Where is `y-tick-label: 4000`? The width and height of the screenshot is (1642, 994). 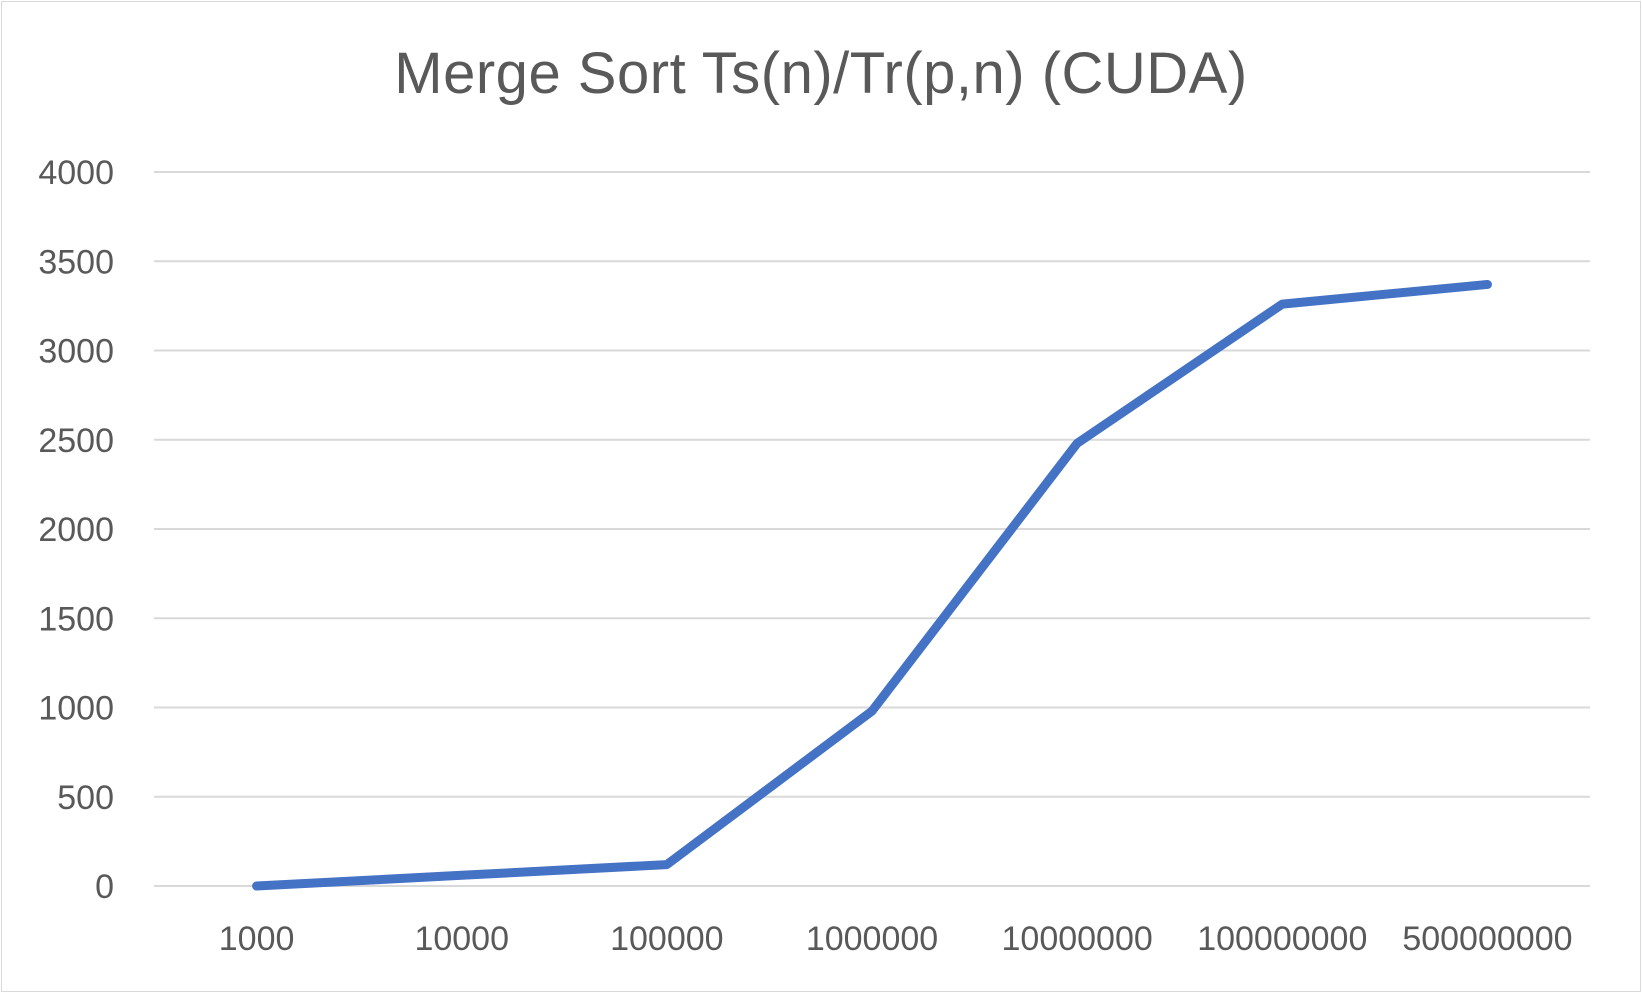
y-tick-label: 4000 is located at coordinates (76, 173).